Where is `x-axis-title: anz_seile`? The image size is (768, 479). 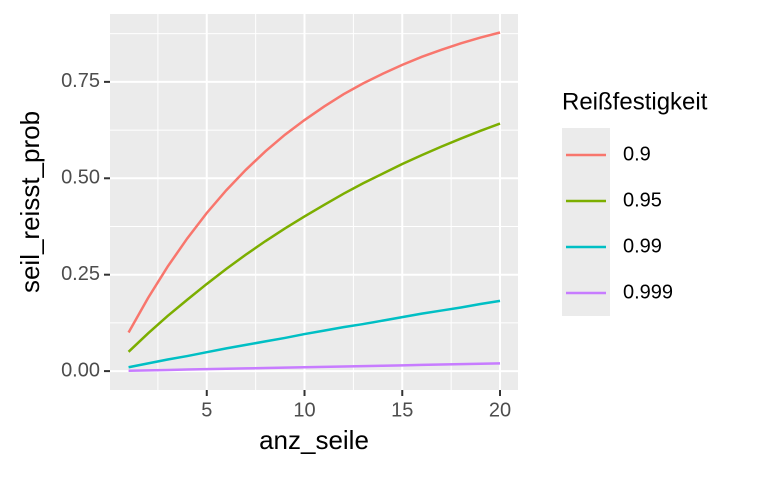 x-axis-title: anz_seile is located at coordinates (314, 440).